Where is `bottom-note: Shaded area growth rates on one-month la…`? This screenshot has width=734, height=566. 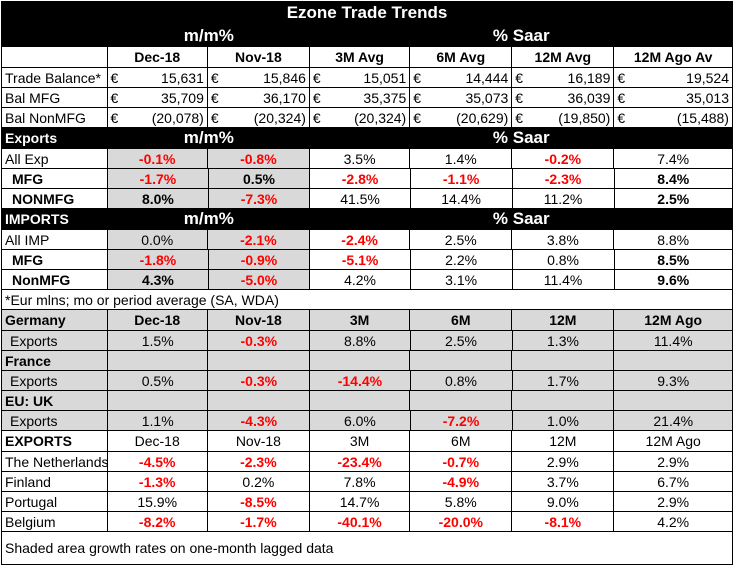 bottom-note: Shaded area growth rates on one-month la… is located at coordinates (169, 548).